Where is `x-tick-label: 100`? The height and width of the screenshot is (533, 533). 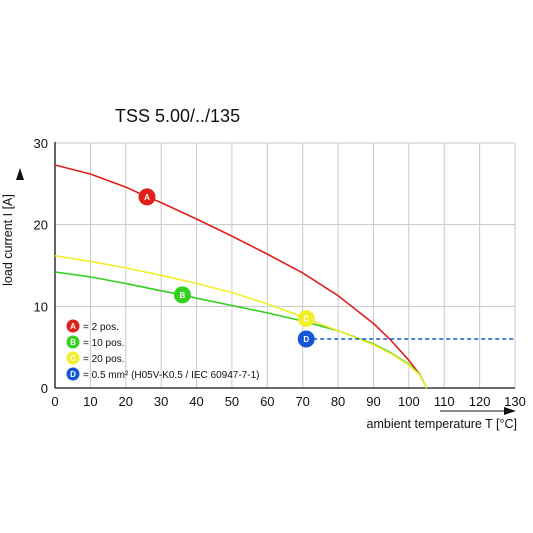
x-tick-label: 100 is located at coordinates (409, 401).